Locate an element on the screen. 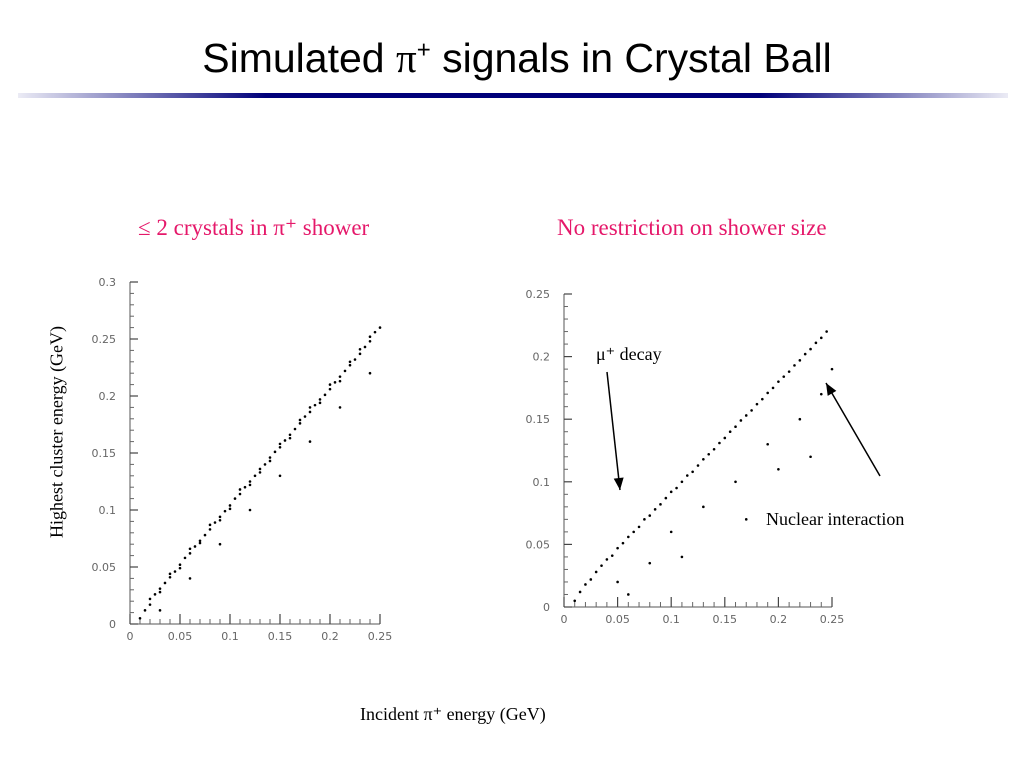  y-tick-label: 0.15 is located at coordinates (104, 453).